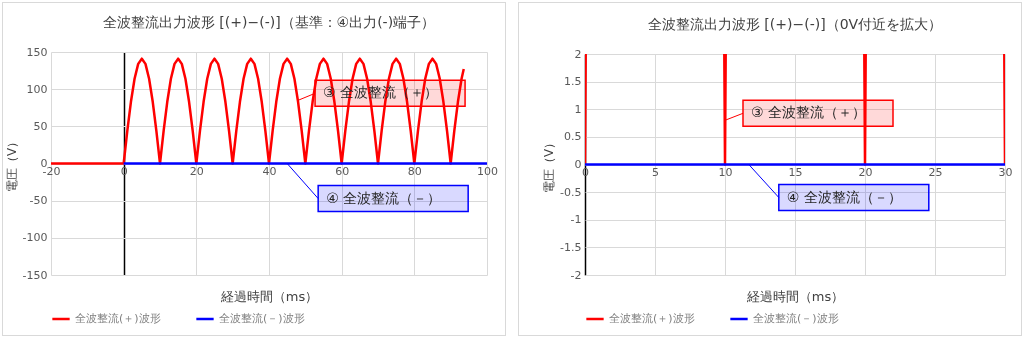  What do you see at coordinates (795, 24) in the screenshot?
I see `chart-title: 全波整流出力波形 [(+)−(-)]（0V付近を拡大）` at bounding box center [795, 24].